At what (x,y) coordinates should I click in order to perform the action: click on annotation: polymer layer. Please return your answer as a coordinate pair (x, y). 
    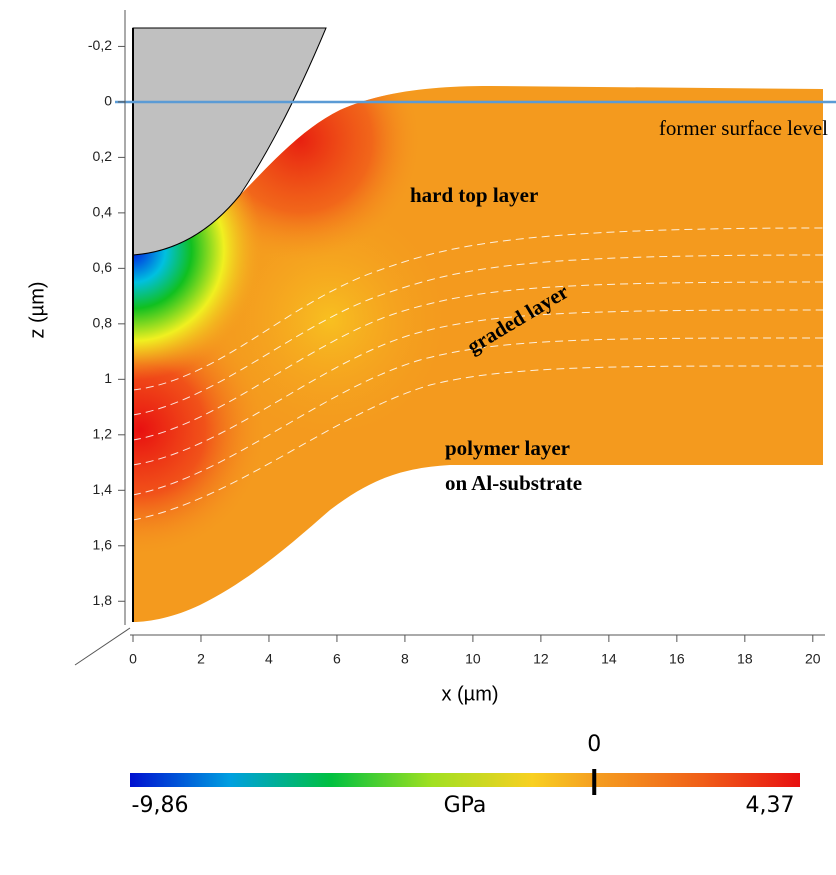
    Looking at the image, I should click on (507, 448).